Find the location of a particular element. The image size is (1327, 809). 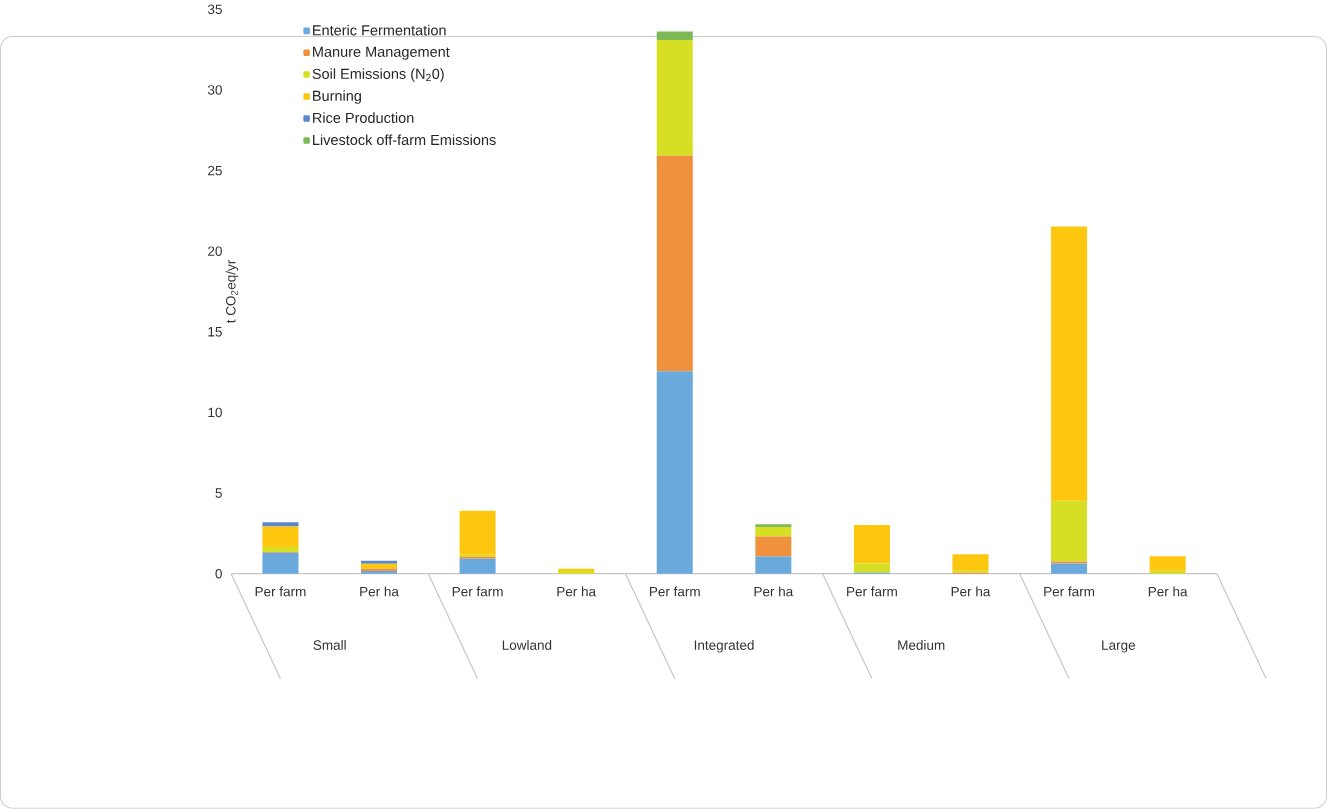

y-tick-label: 25 is located at coordinates (215, 170).